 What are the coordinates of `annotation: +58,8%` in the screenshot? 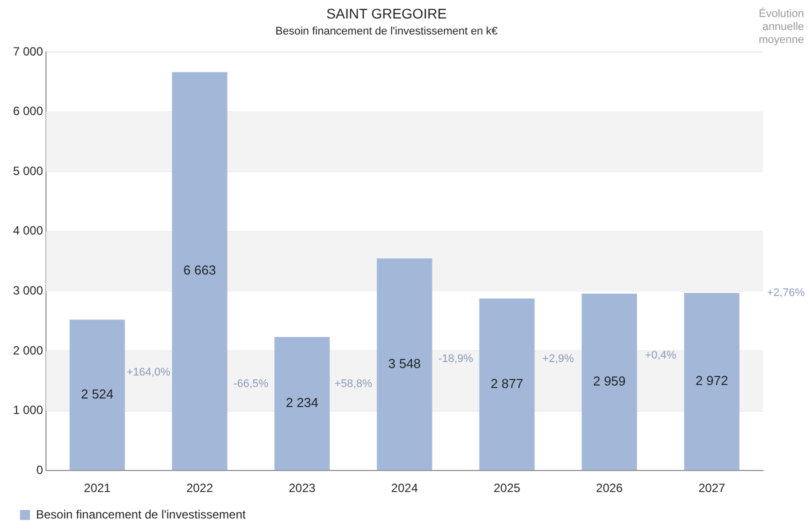 It's located at (353, 384).